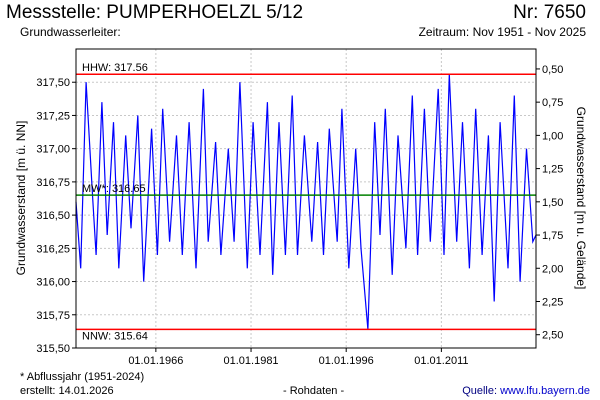 This screenshot has width=600, height=400. What do you see at coordinates (502, 32) in the screenshot?
I see `period-label: Zeitraum: Nov 1951 - Nov 2025` at bounding box center [502, 32].